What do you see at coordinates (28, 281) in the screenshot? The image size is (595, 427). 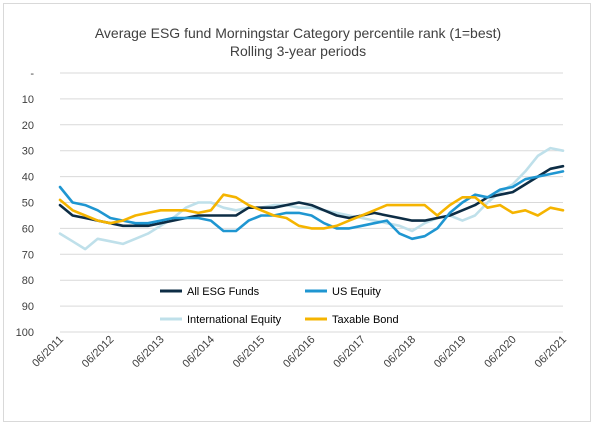 I see `y-tick-label: 80` at bounding box center [28, 281].